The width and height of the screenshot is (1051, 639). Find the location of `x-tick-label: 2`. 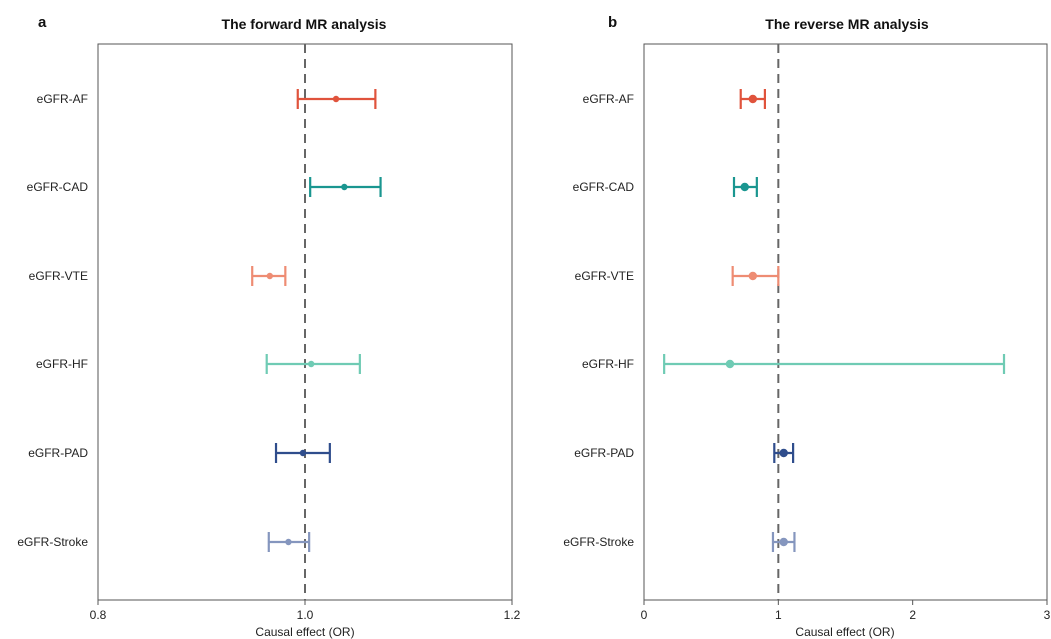

x-tick-label: 2 is located at coordinates (912, 615).